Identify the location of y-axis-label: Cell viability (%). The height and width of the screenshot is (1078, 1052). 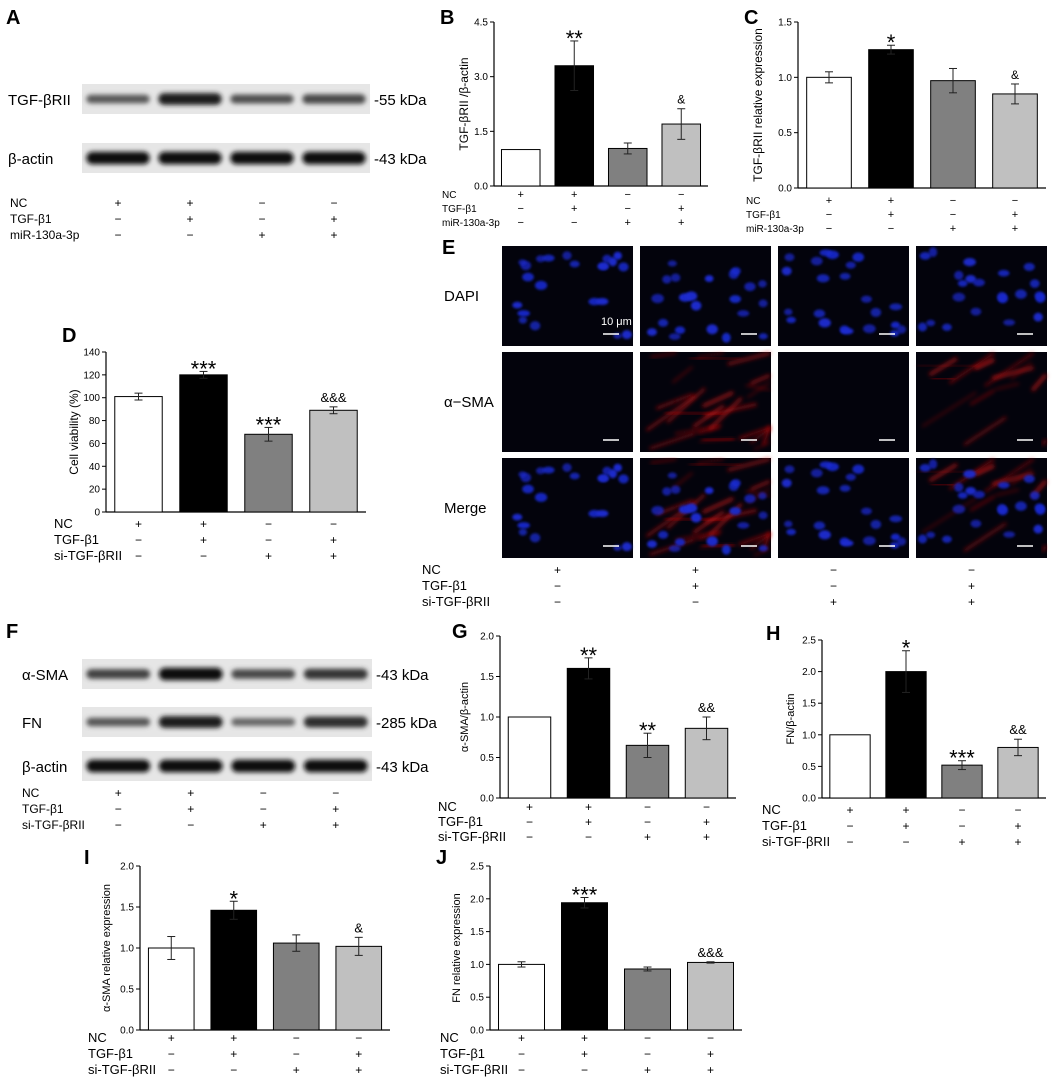
(74, 431).